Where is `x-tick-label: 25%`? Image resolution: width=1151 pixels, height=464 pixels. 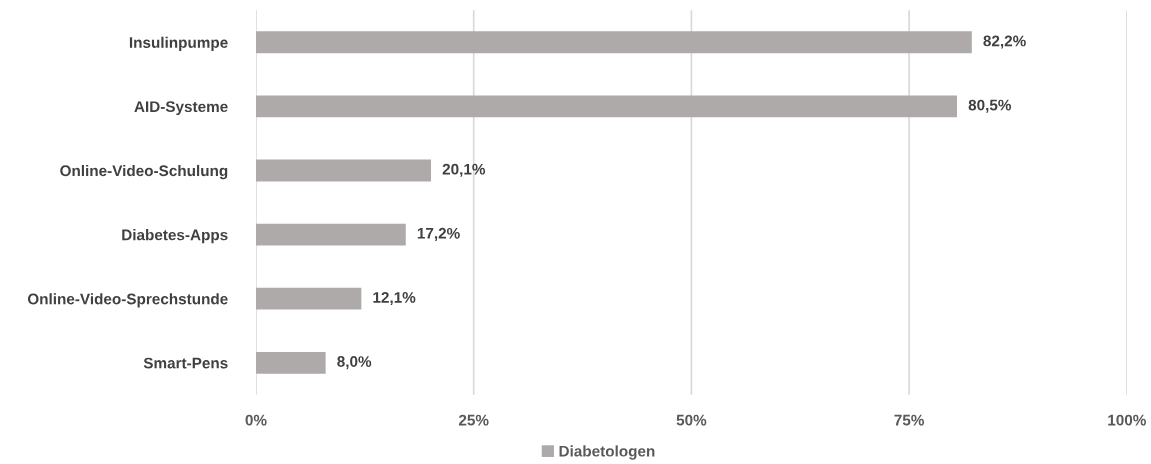 x-tick-label: 25% is located at coordinates (473, 420).